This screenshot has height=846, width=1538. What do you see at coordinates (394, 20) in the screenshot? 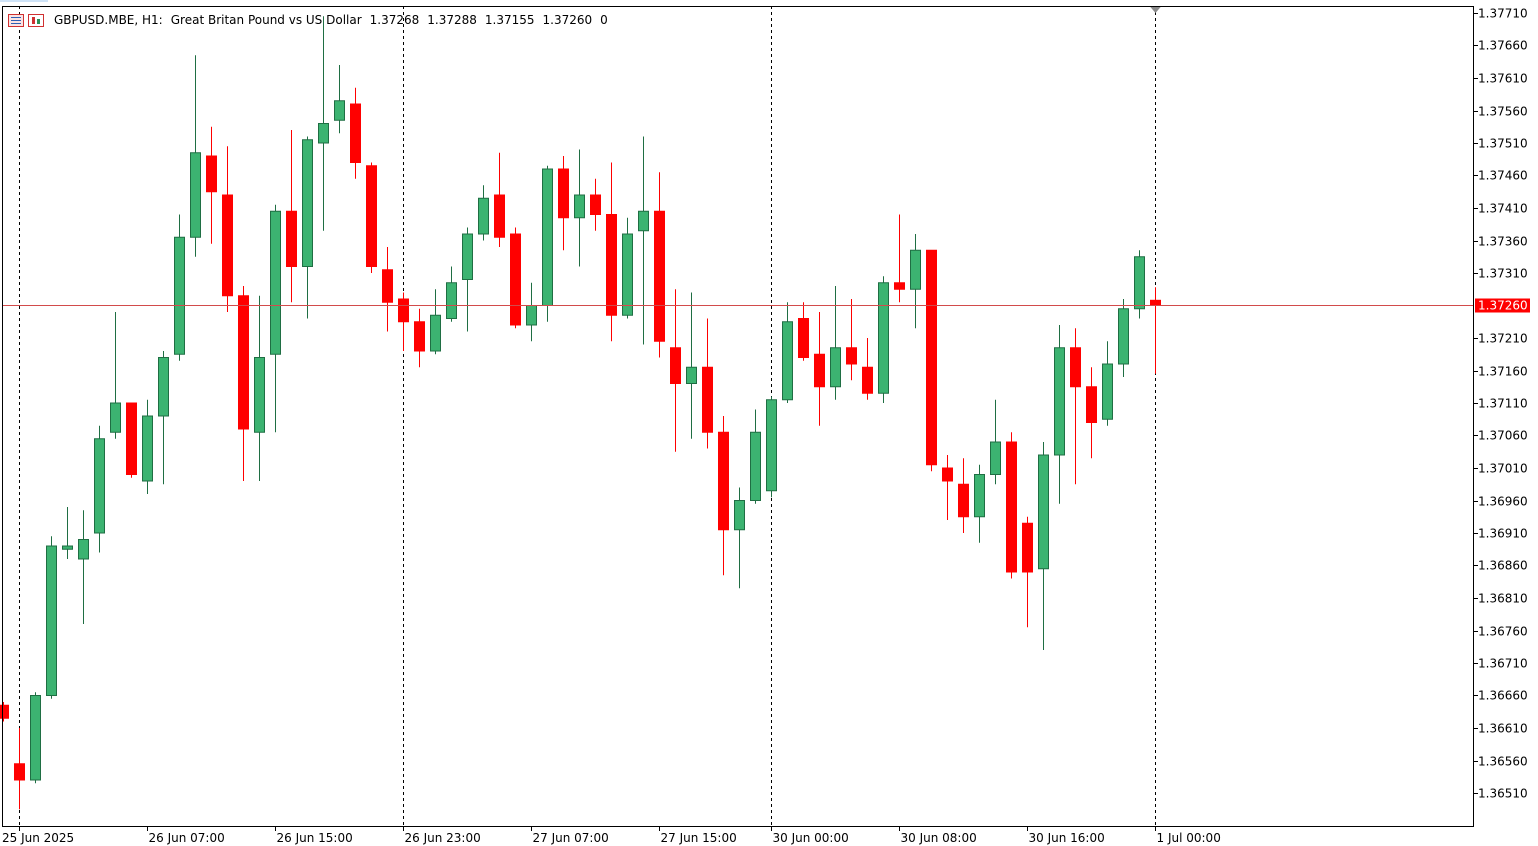
I see `ohlc-open: 1.37268` at bounding box center [394, 20].